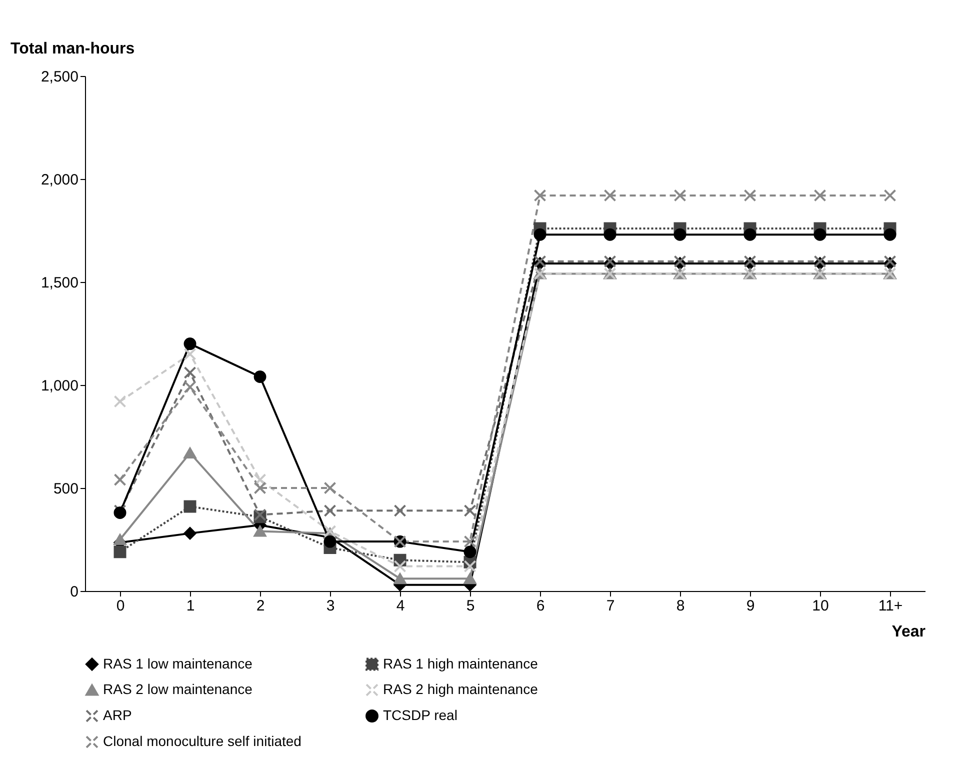  What do you see at coordinates (890, 606) in the screenshot?
I see `x-tick-label: 11+` at bounding box center [890, 606].